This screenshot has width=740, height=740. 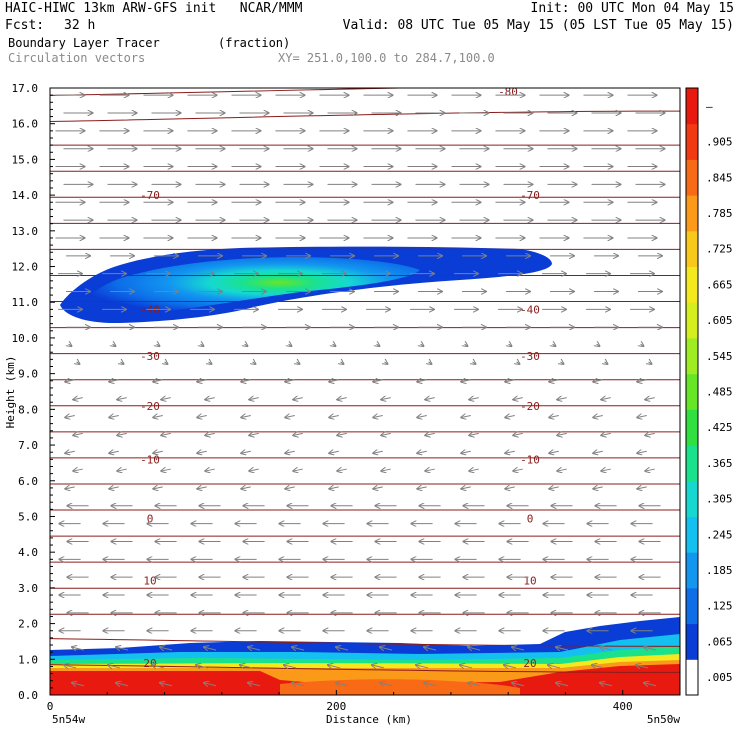 What do you see at coordinates (508, 92) in the screenshot?
I see `temperature-contour-label: -80` at bounding box center [508, 92].